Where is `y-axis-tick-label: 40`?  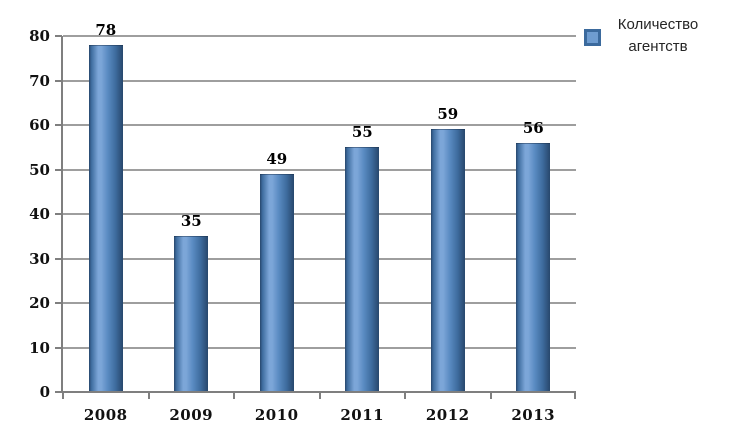
y-axis-tick-label: 40 is located at coordinates (39, 214).